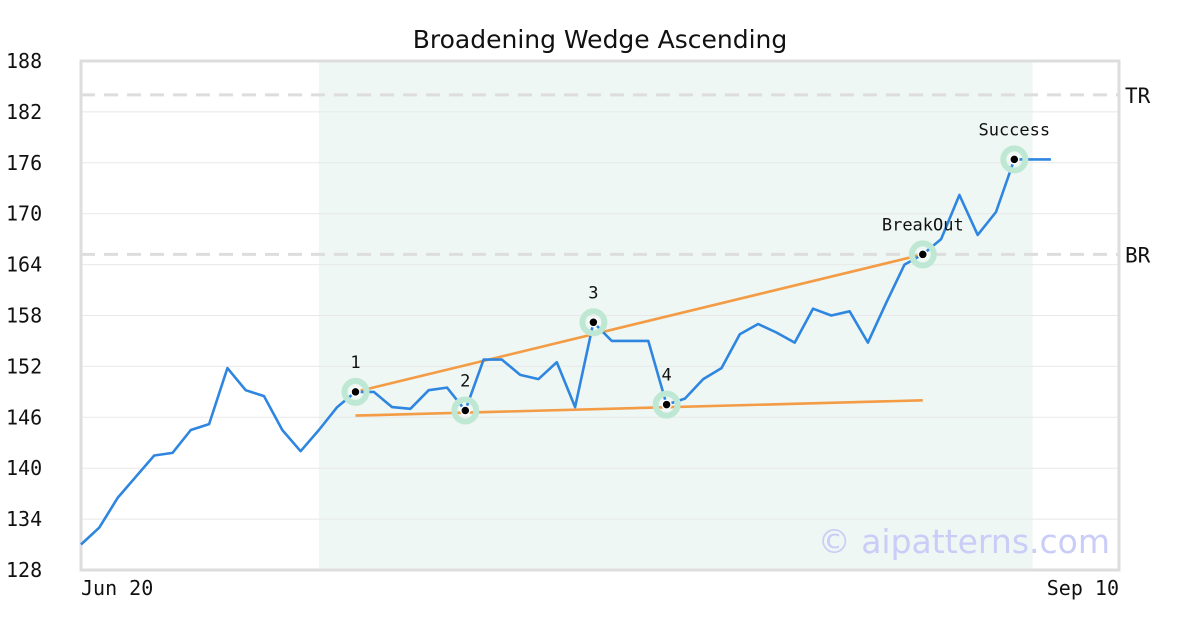  What do you see at coordinates (666, 376) in the screenshot?
I see `pattern-point-label: 4` at bounding box center [666, 376].